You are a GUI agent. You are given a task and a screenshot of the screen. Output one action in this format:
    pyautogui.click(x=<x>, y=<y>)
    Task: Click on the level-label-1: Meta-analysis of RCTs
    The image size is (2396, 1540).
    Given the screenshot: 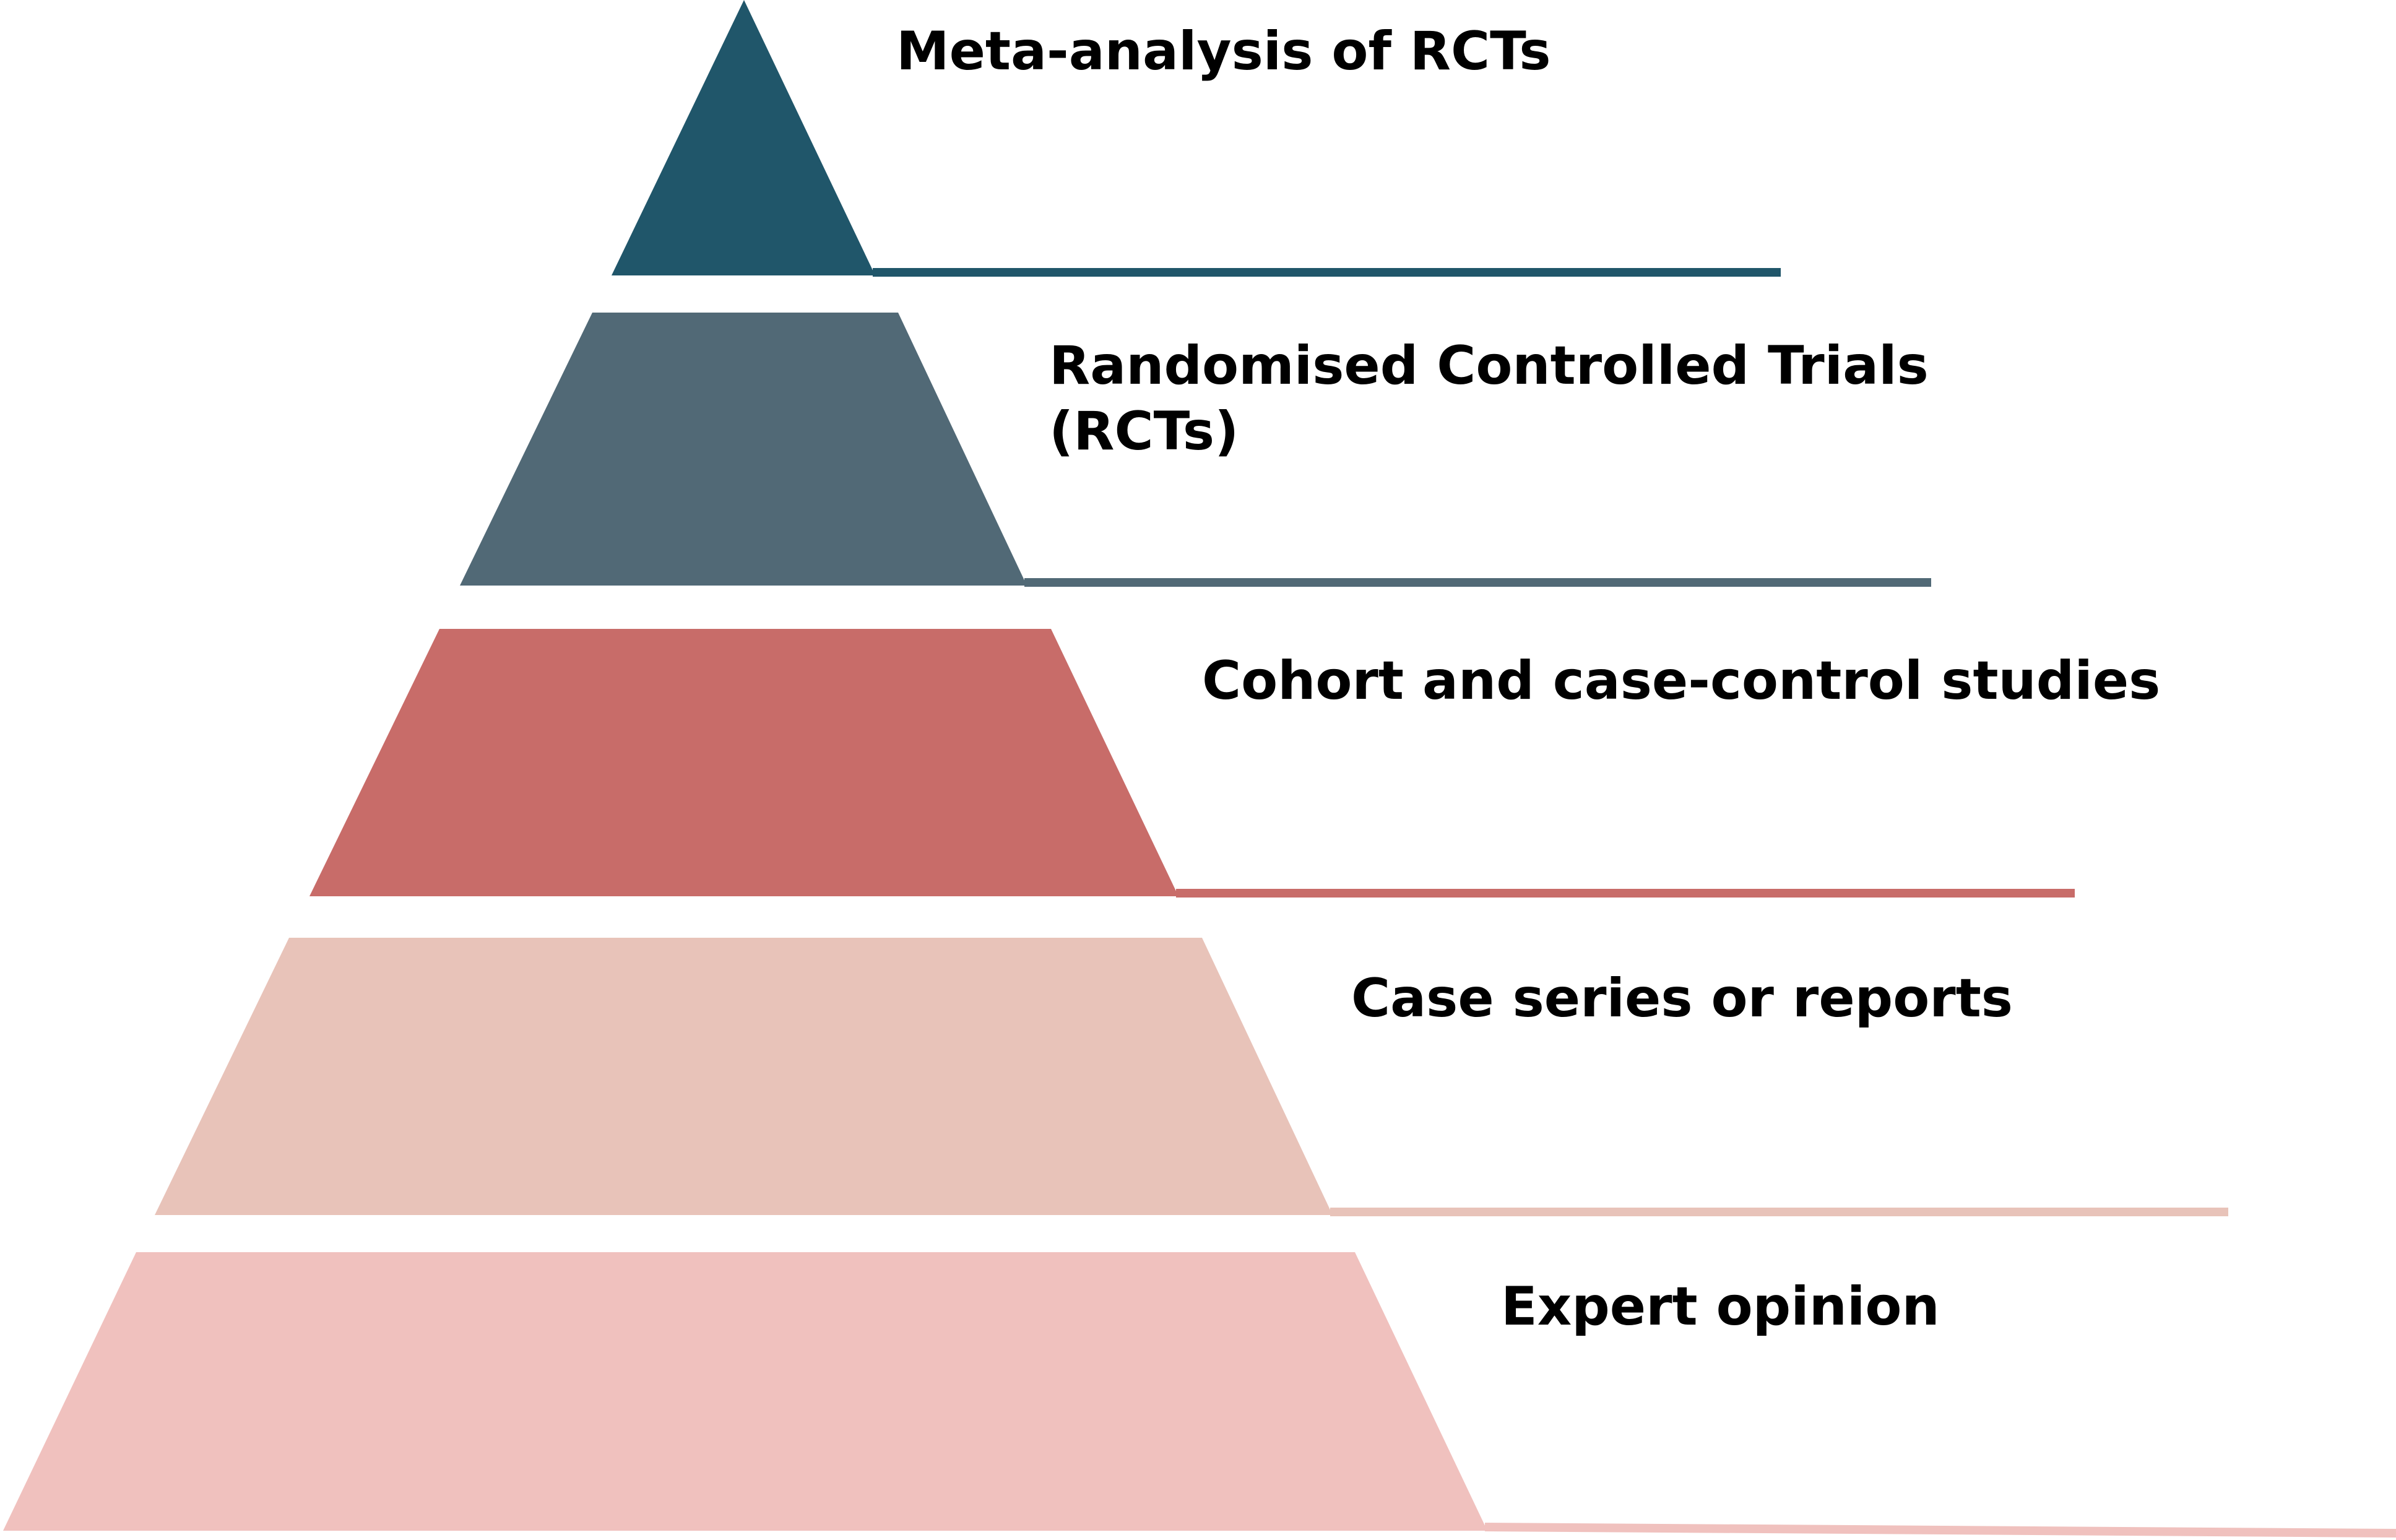 What is the action you would take?
    pyautogui.click(x=1223, y=51)
    